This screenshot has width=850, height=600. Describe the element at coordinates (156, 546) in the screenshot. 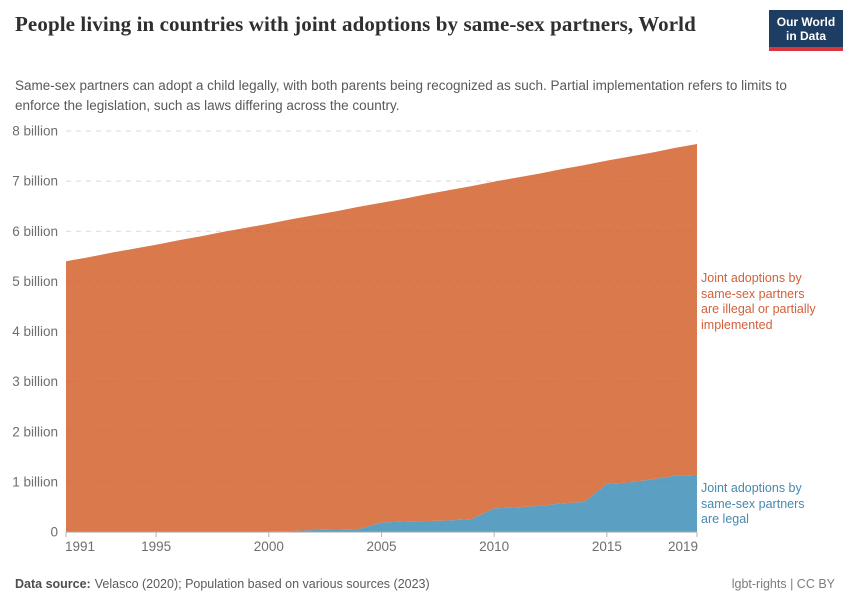

I see `x-axis-label: 1995` at that location.